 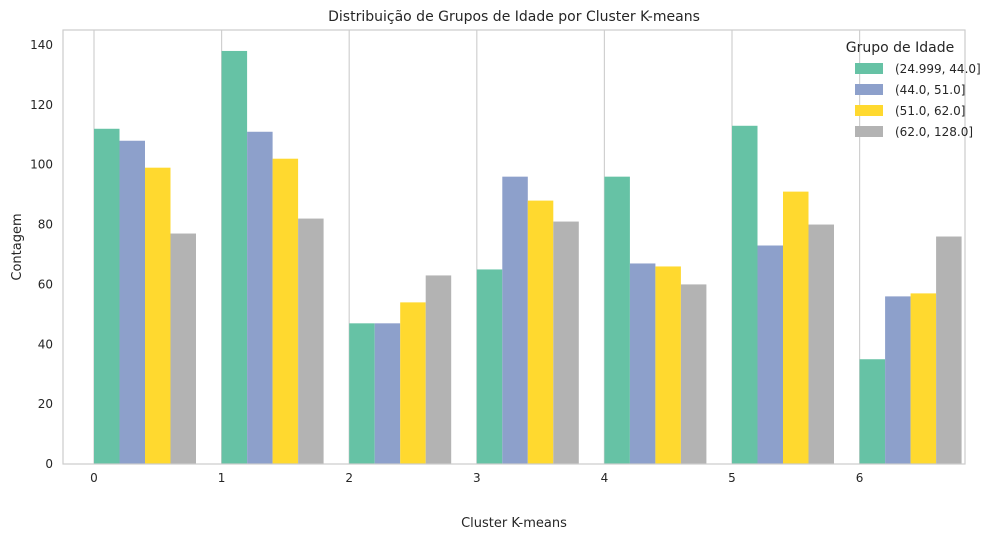 What do you see at coordinates (45, 344) in the screenshot?
I see `y-tick-label: 40` at bounding box center [45, 344].